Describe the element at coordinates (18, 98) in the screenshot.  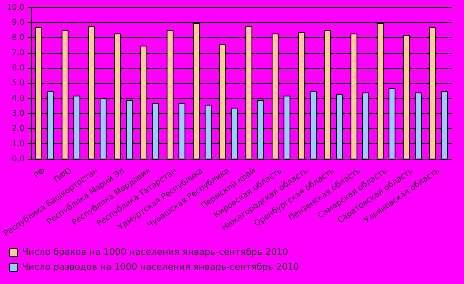
I see `y-tick-label: 4,0` at that location.